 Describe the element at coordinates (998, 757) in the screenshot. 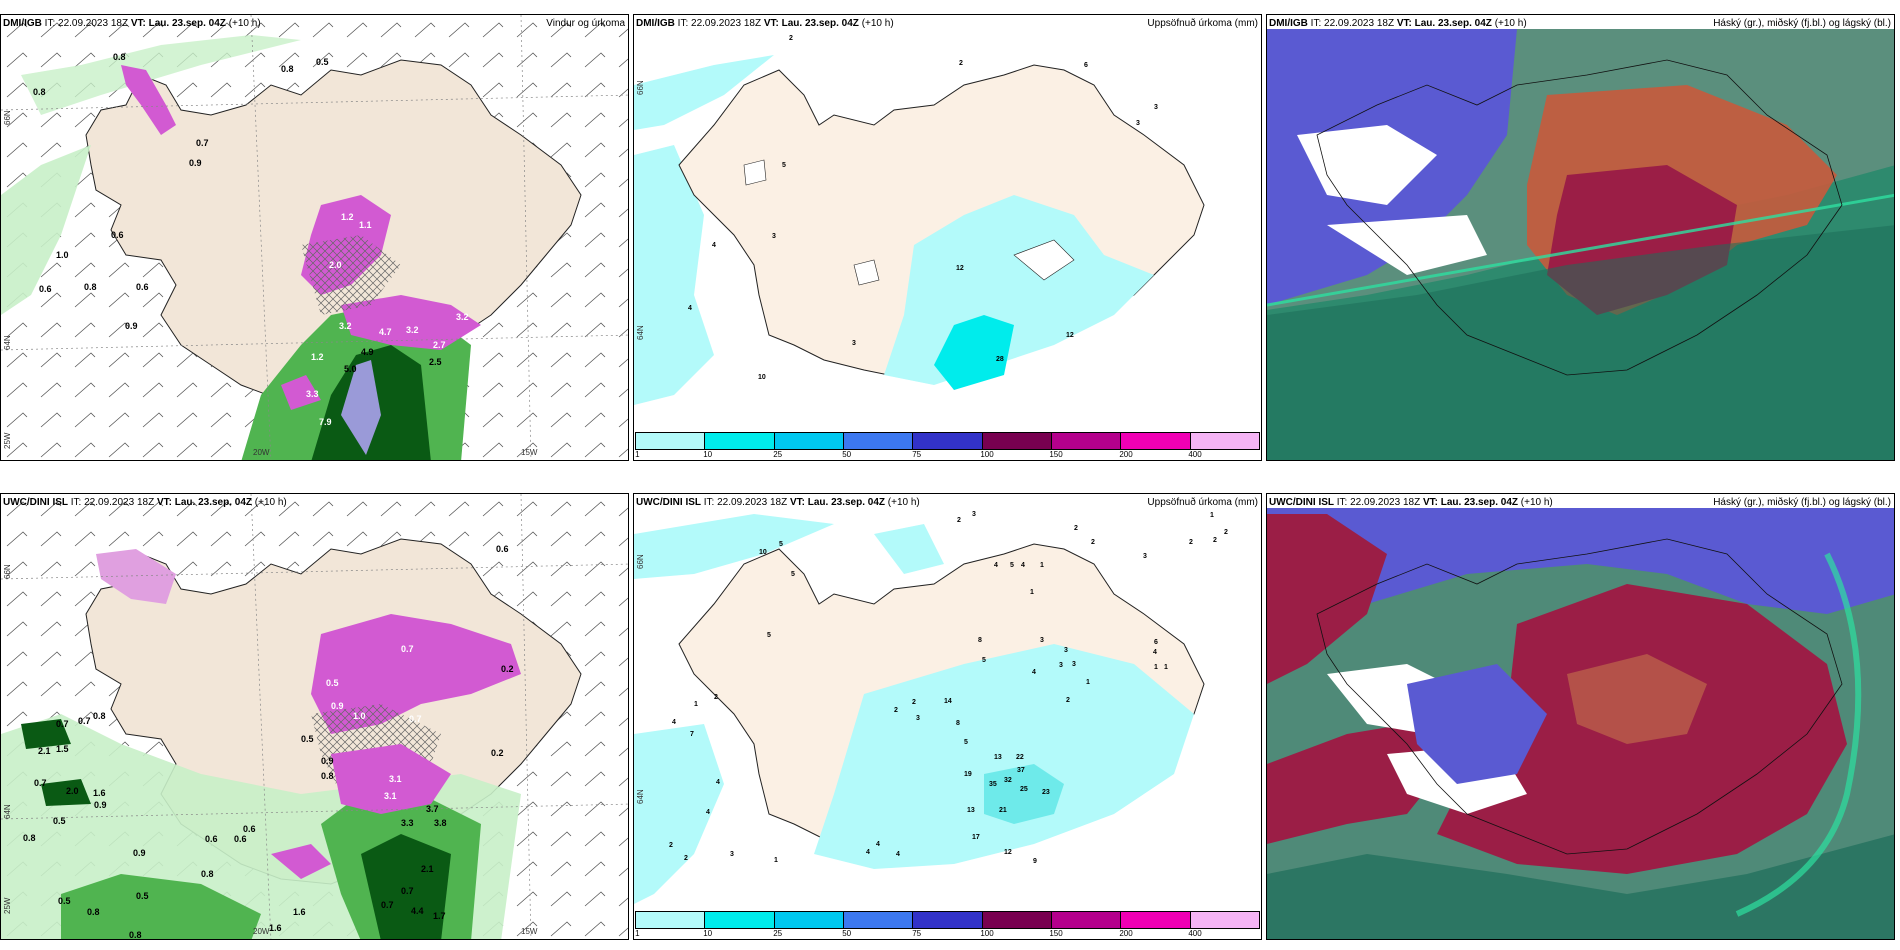

I see `accum-value: 13` at that location.